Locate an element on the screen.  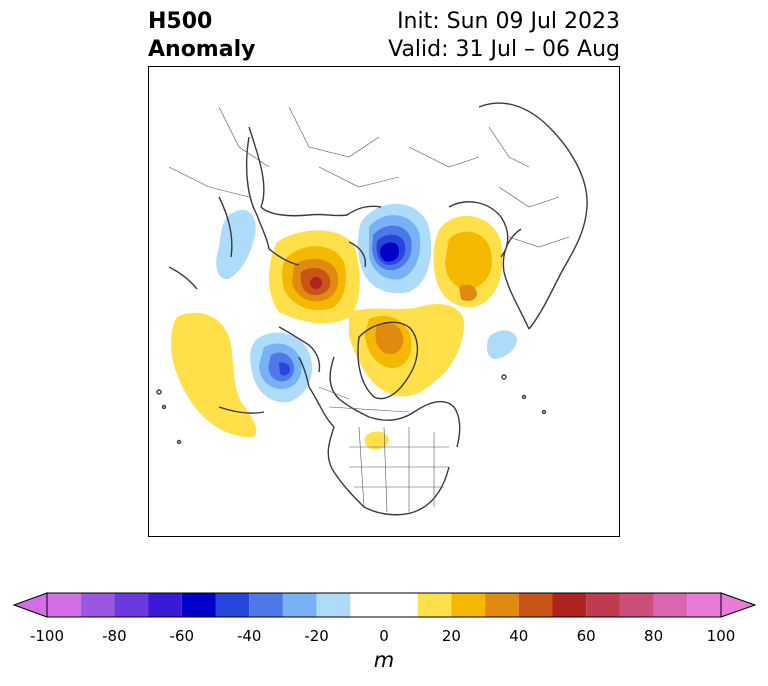
colorbar is located at coordinates (384, 605).